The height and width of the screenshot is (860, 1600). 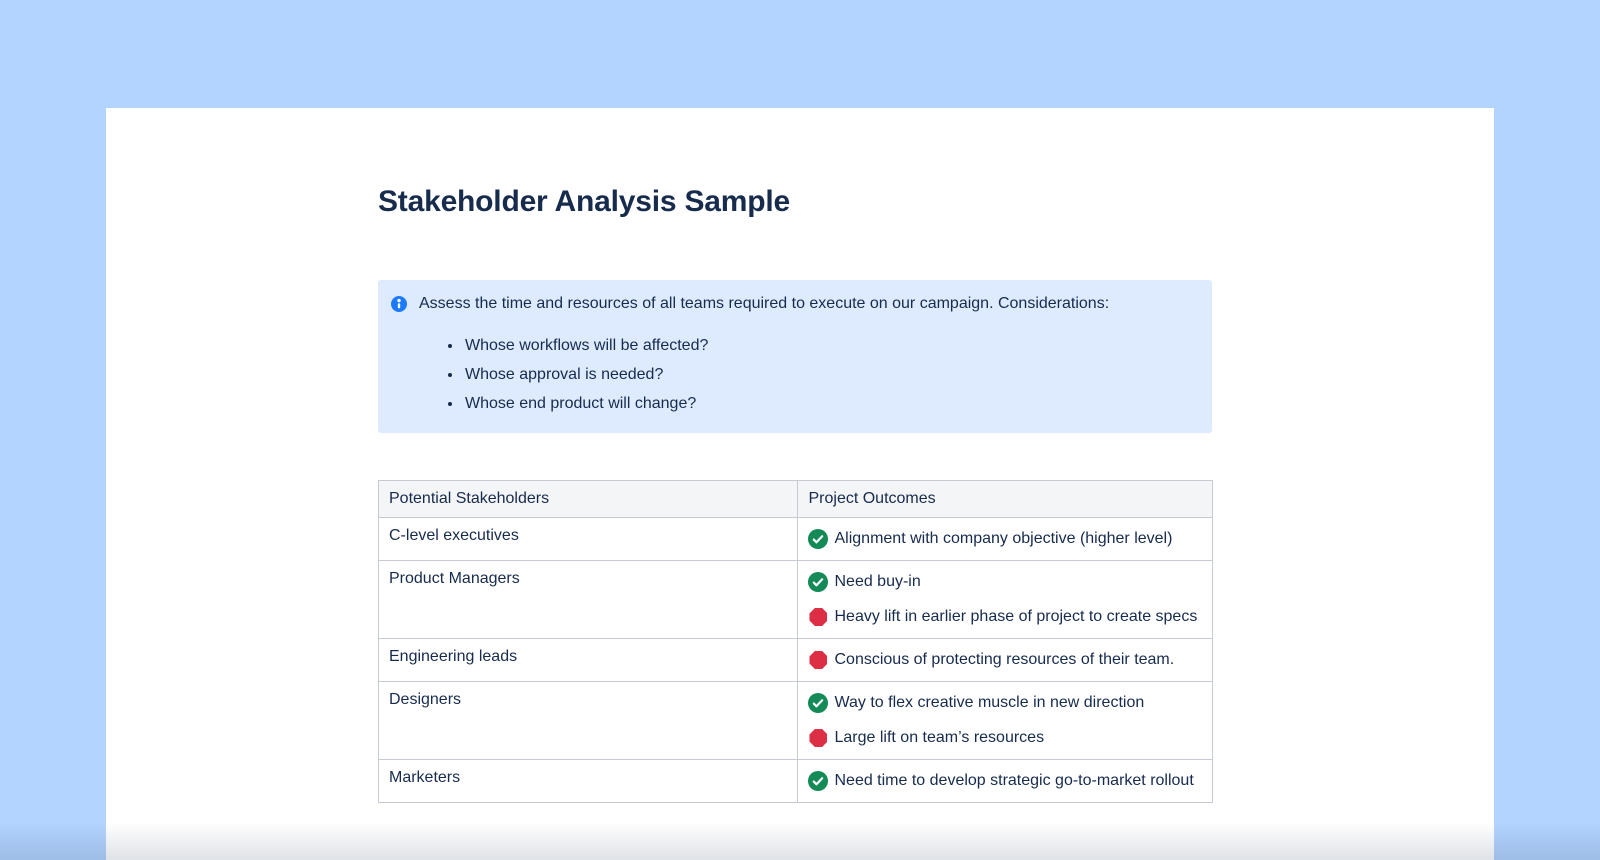 I want to click on outcome-item: Need buy-in, so click(x=1005, y=582).